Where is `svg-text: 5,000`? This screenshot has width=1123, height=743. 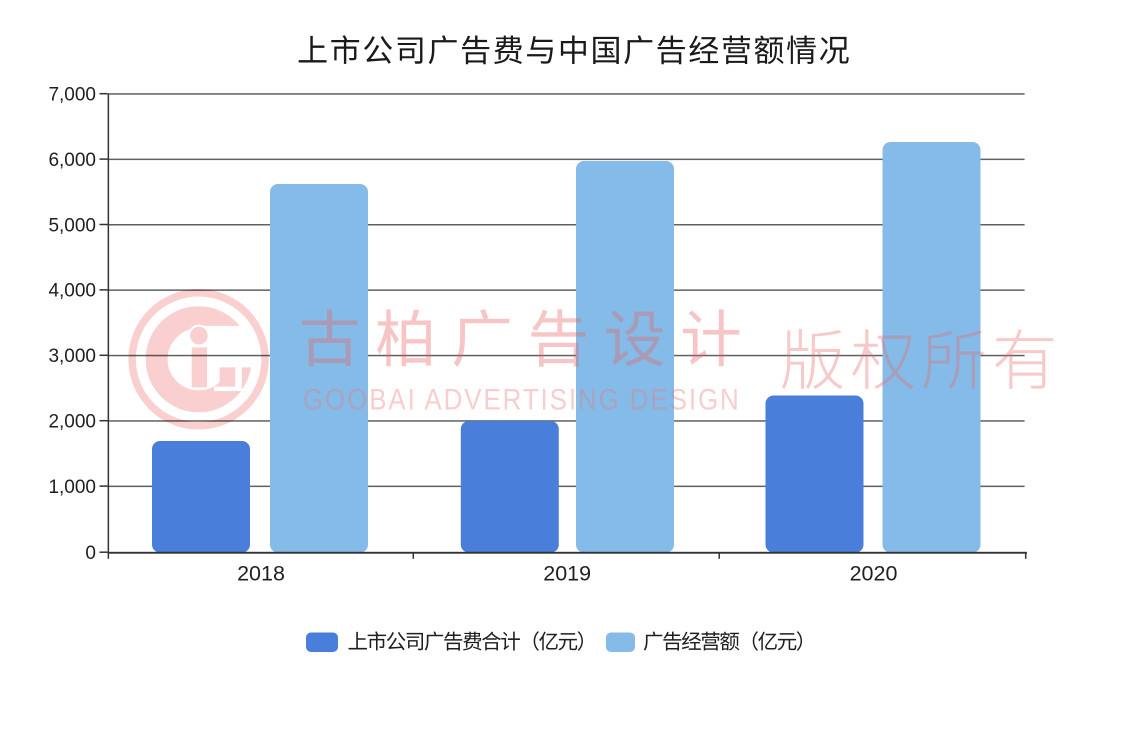 svg-text: 5,000 is located at coordinates (72, 225).